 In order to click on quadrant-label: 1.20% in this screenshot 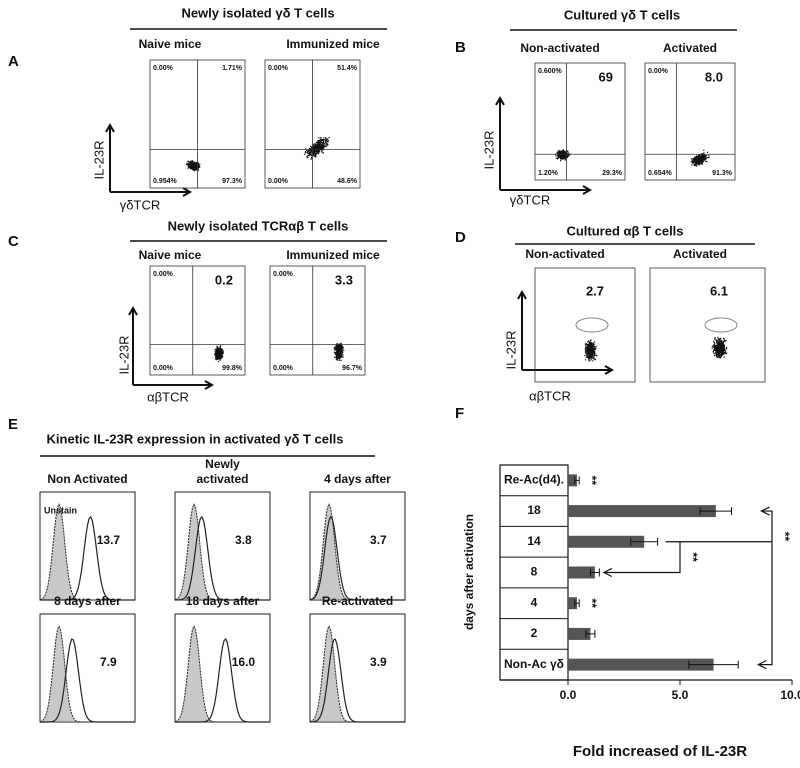, I will do `click(548, 173)`.